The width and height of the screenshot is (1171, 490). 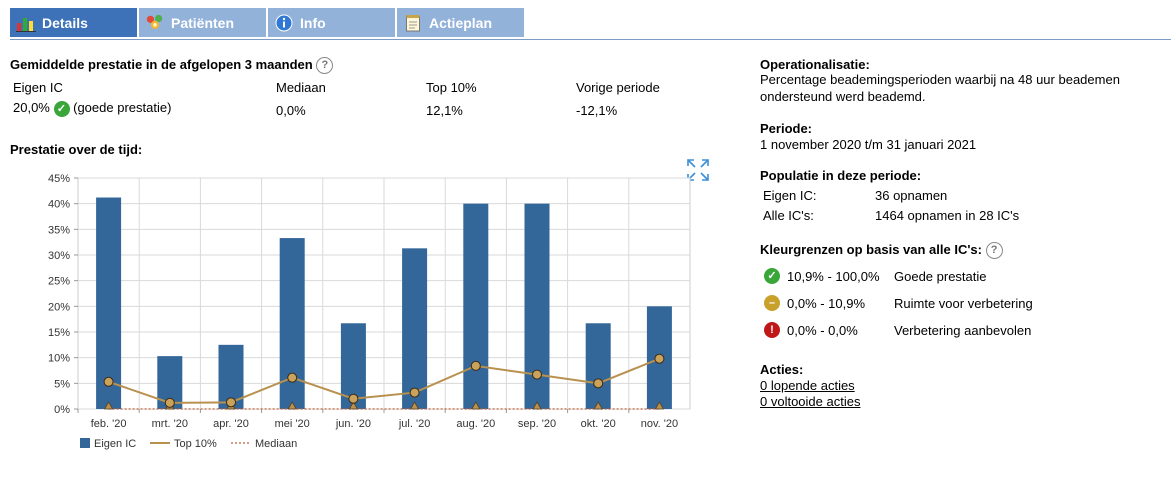 What do you see at coordinates (31, 107) in the screenshot?
I see `eigen-ic-value: 20,0%` at bounding box center [31, 107].